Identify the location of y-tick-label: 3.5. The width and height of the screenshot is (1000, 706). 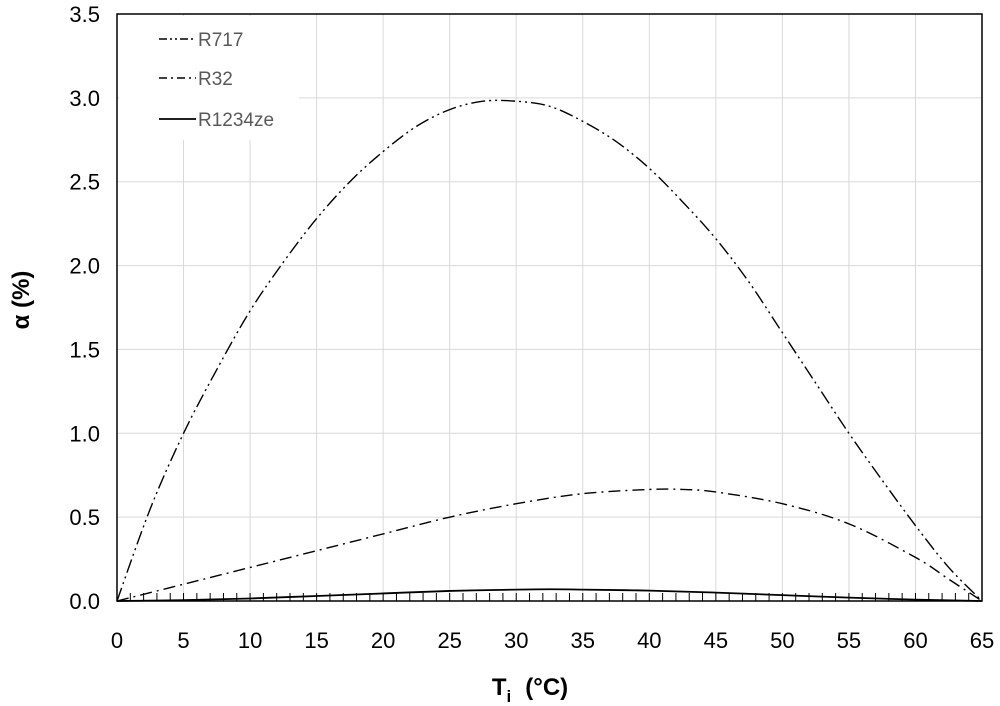
(84, 14).